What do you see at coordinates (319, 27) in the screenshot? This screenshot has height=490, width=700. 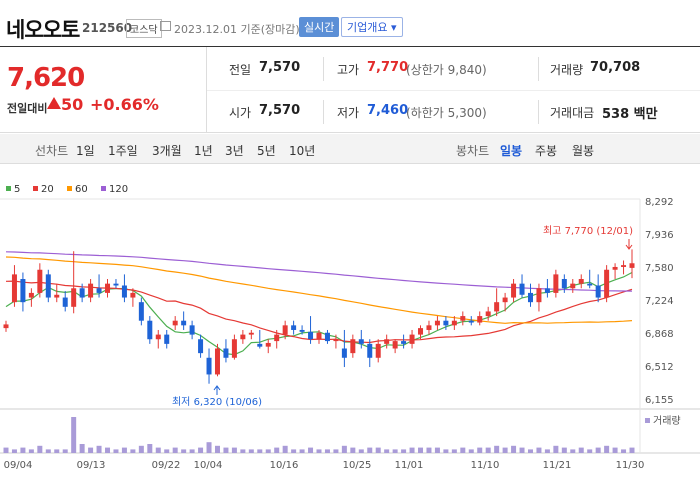 I see `realtime-button: 실시간` at bounding box center [319, 27].